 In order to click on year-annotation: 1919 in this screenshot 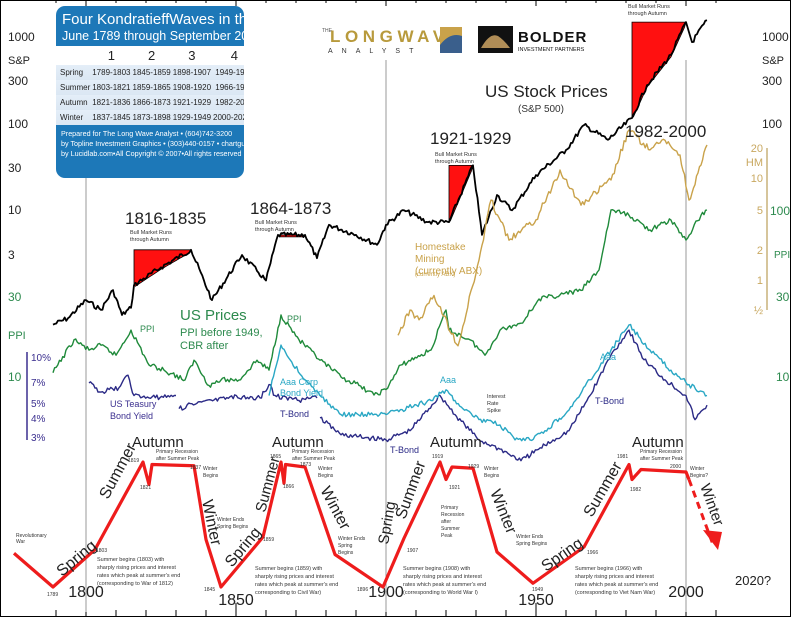, I will do `click(437, 457)`.